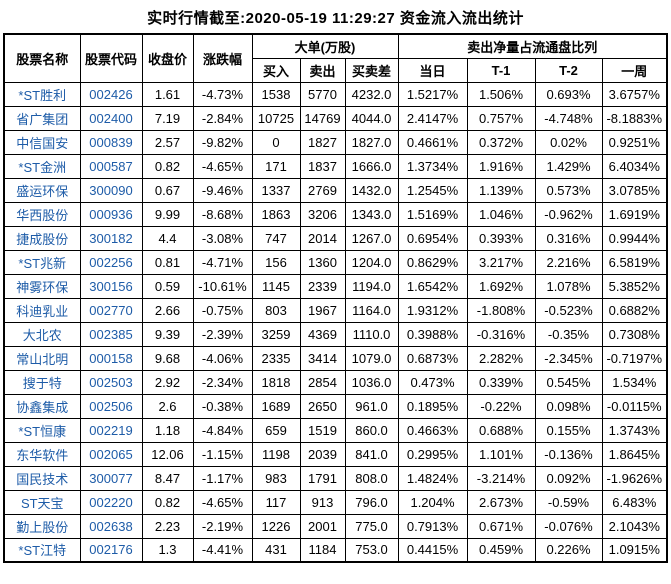 This screenshot has height=584, width=671. I want to click on stock-code: 002426, so click(111, 94).